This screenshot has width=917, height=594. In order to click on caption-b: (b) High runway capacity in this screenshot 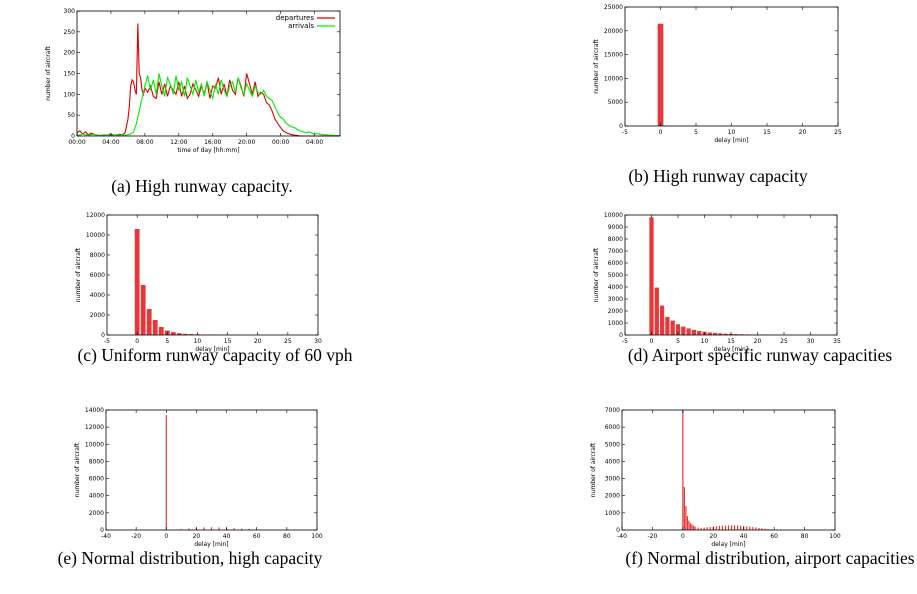, I will do `click(718, 176)`.